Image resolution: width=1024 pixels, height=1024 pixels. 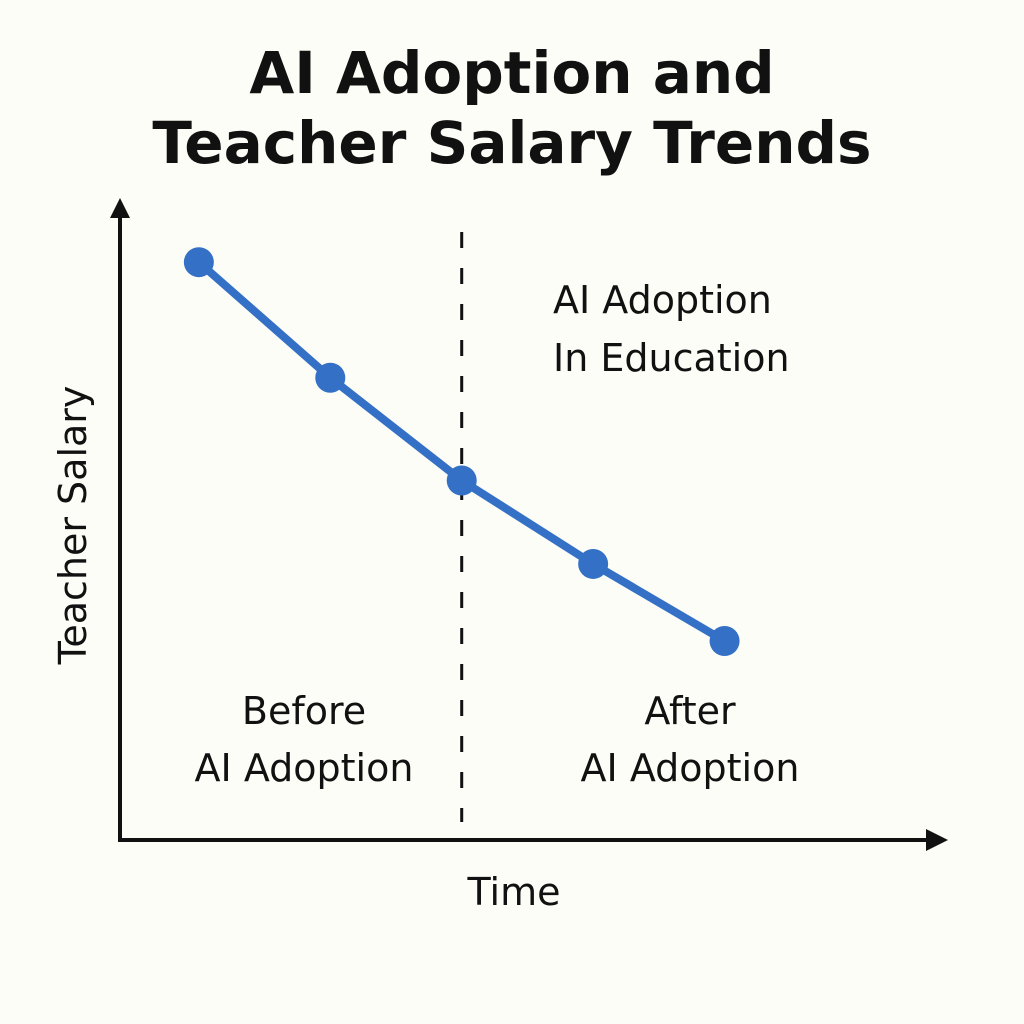 I want to click on divider-label-line-1: AI Adoption, so click(x=662, y=300).